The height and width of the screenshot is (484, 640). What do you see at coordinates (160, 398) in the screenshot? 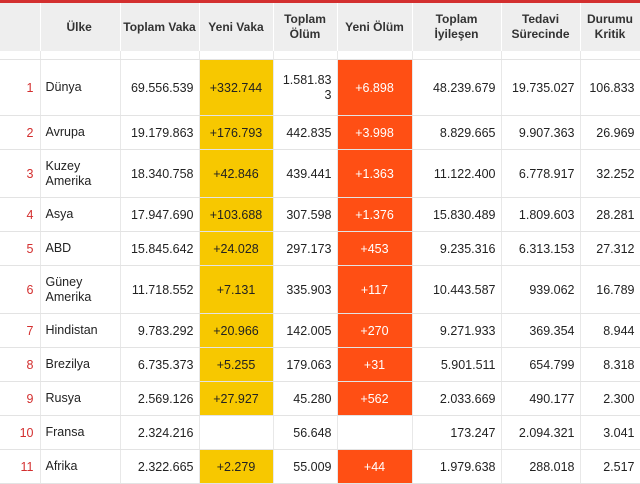
I see `row-total-cases: 2.569.126` at bounding box center [160, 398].